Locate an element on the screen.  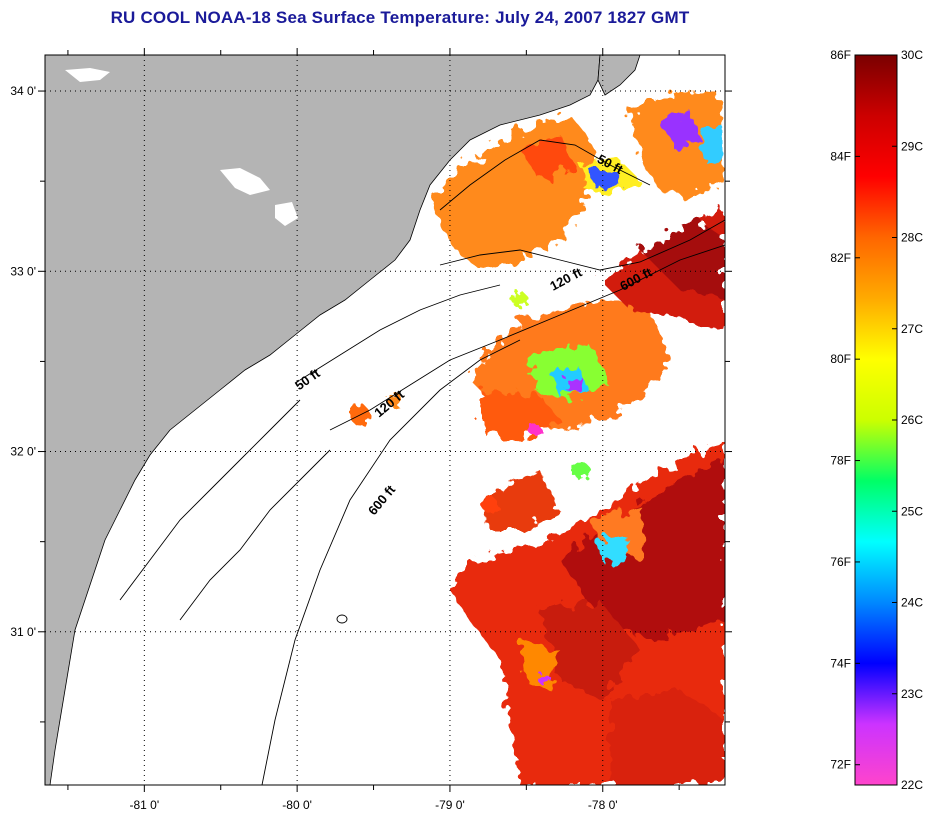
celsius-label: 25C is located at coordinates (912, 511).